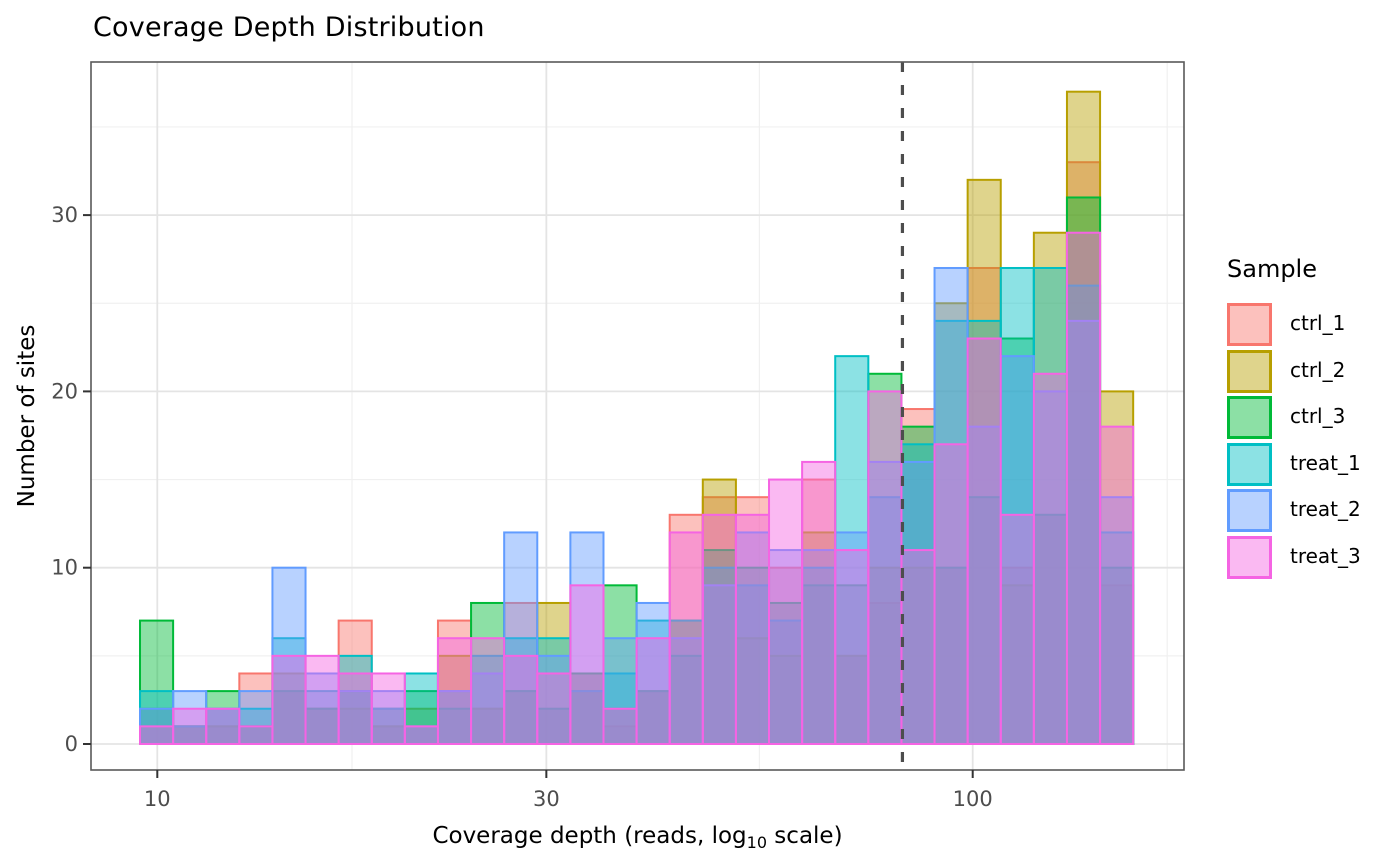 The image size is (1400, 866). What do you see at coordinates (1318, 416) in the screenshot?
I see `legend-label-ctrl_3: ctrl_3` at bounding box center [1318, 416].